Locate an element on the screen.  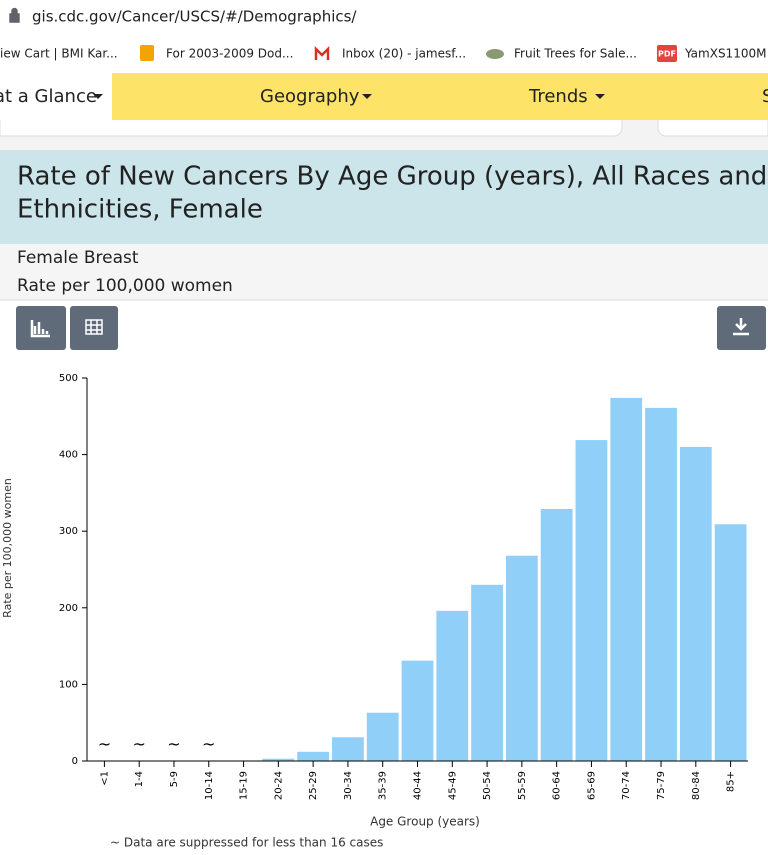
x-tick-label: <1 is located at coordinates (104, 778).